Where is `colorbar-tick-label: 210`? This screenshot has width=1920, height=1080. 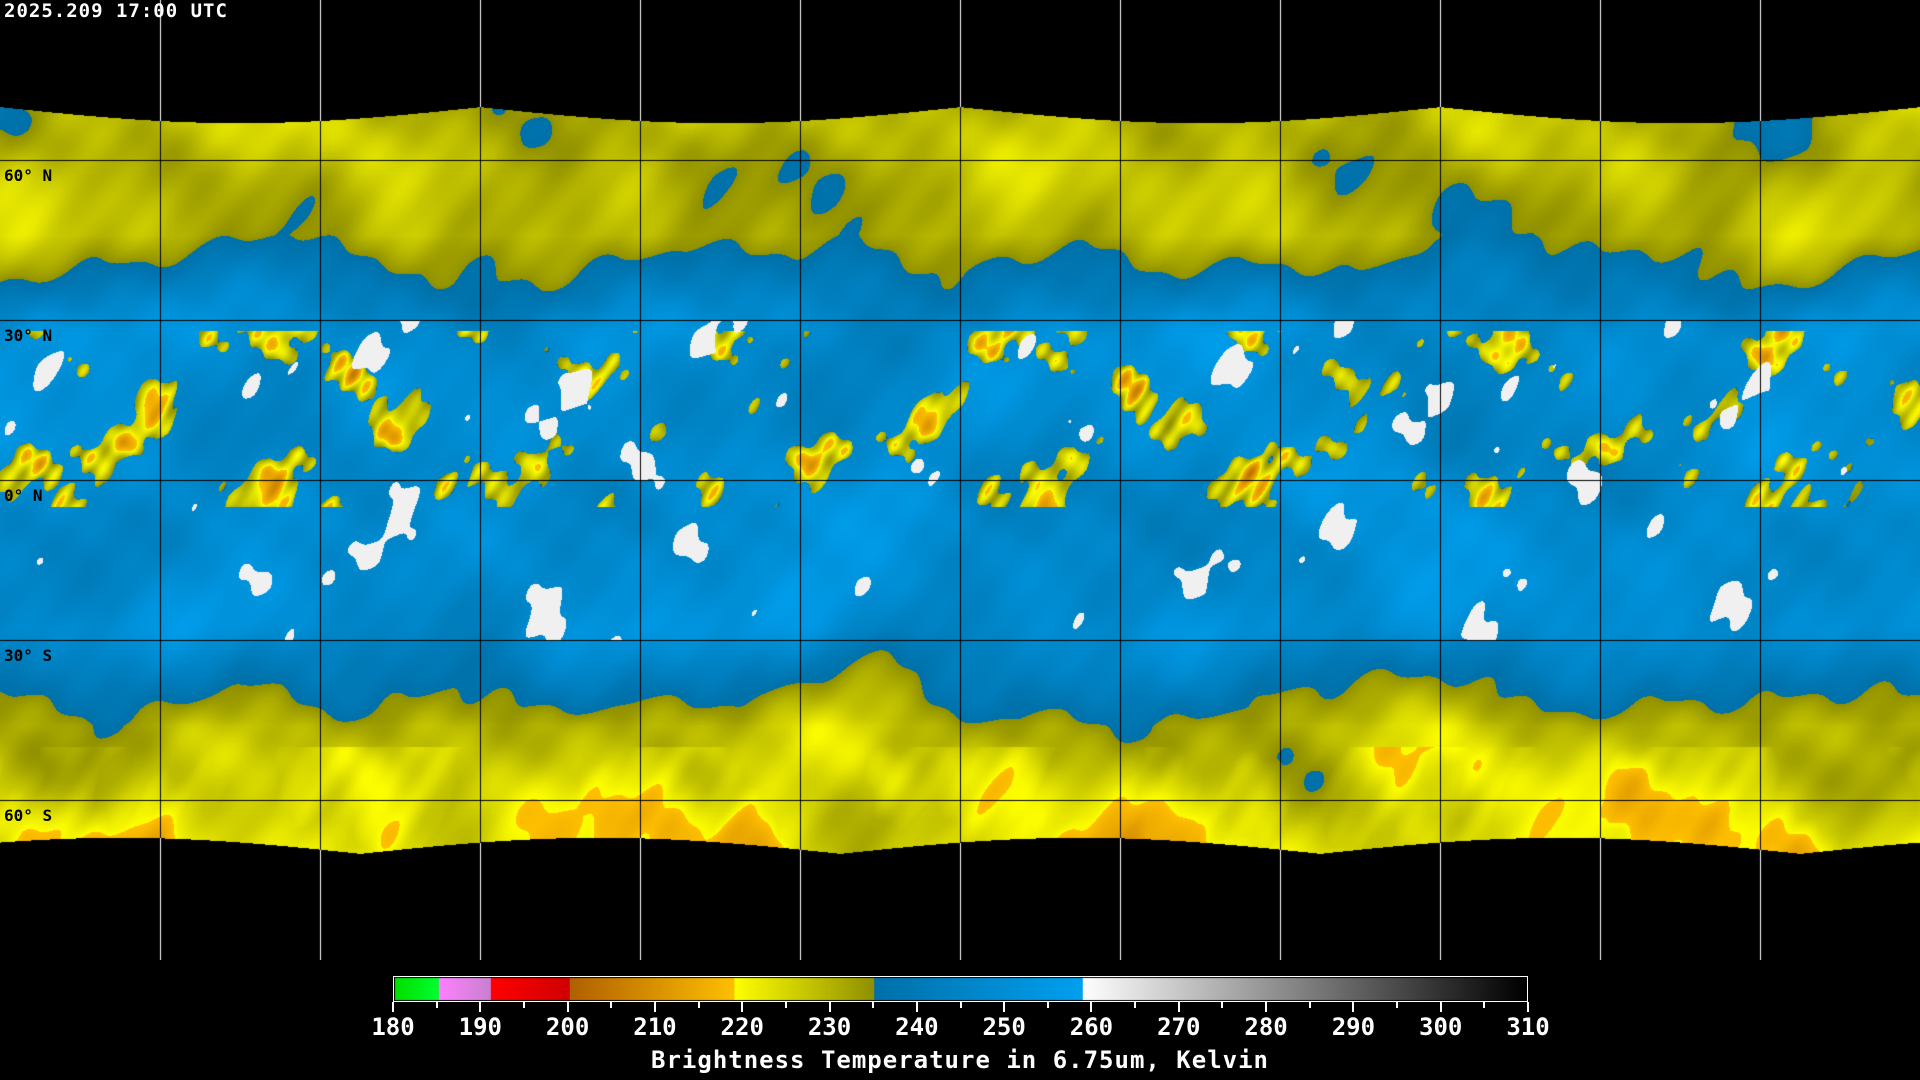
colorbar-tick-label: 210 is located at coordinates (655, 1027).